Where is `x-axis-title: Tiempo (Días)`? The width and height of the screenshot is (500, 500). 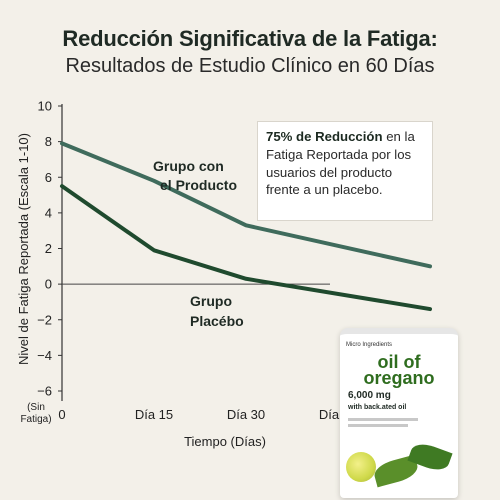
x-axis-title: Tiempo (Días) is located at coordinates (225, 441).